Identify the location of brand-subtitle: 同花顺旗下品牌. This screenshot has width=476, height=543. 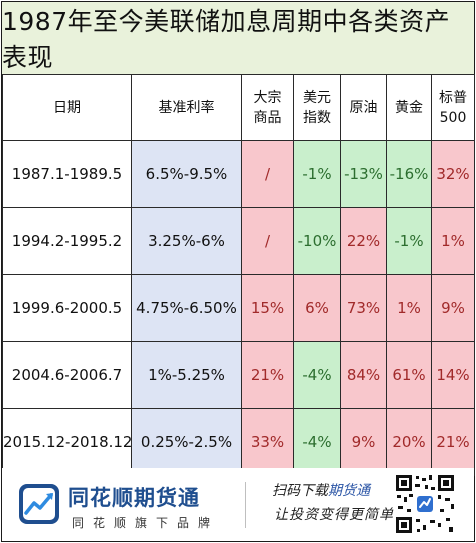
(146, 523).